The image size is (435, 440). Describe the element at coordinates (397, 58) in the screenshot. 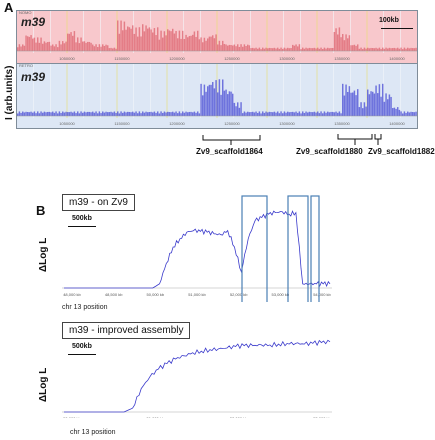

I see `track-top-tick-label: 1400000` at that location.